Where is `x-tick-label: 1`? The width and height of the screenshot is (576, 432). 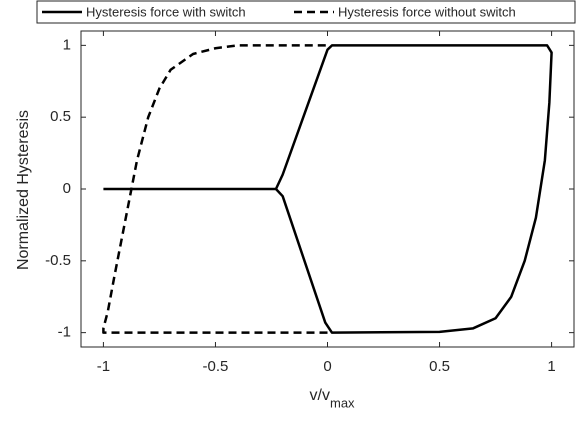
x-tick-label: 1 is located at coordinates (551, 366).